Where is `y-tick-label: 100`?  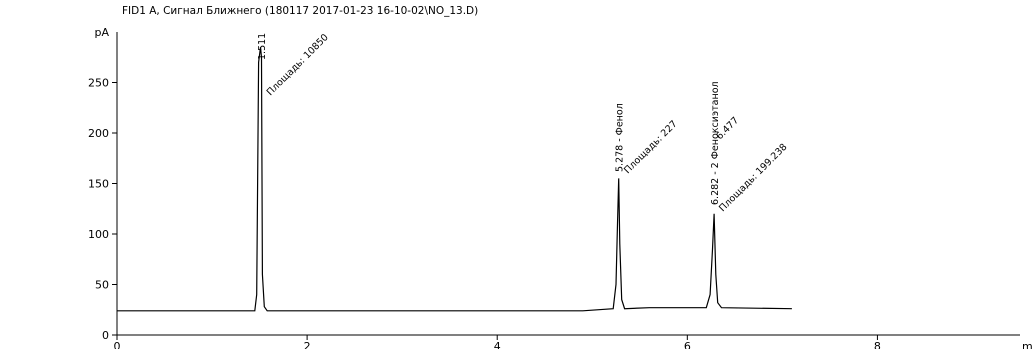 y-tick-label: 100 is located at coordinates (98, 234).